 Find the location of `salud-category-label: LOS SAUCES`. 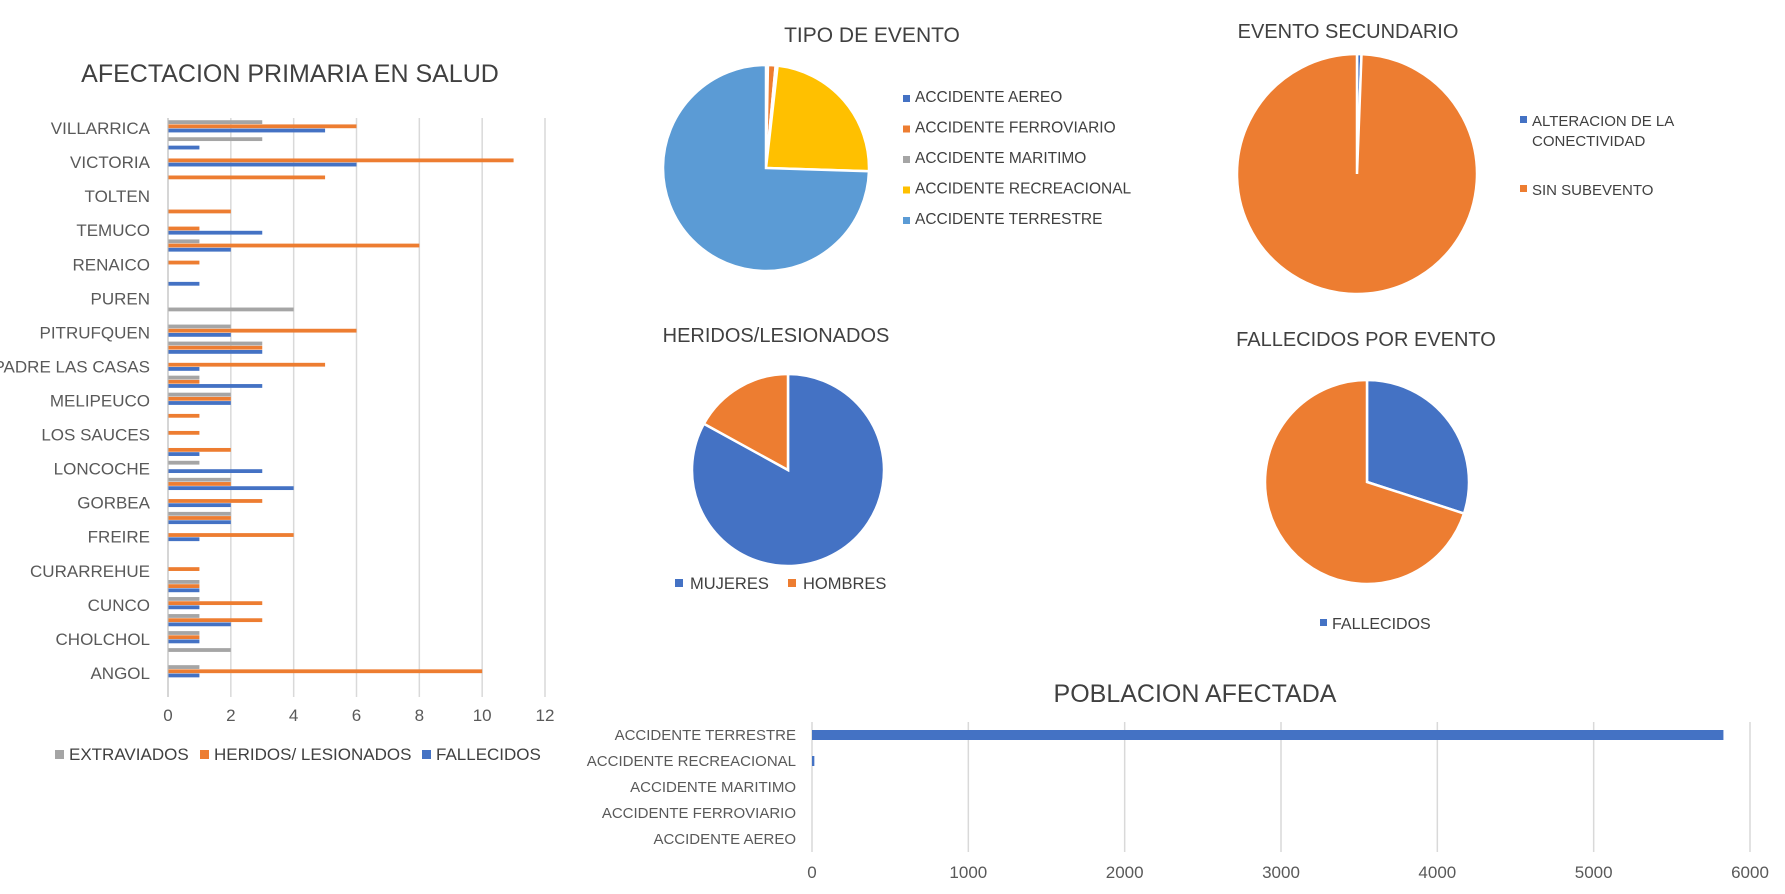

salud-category-label: LOS SAUCES is located at coordinates (95, 435).